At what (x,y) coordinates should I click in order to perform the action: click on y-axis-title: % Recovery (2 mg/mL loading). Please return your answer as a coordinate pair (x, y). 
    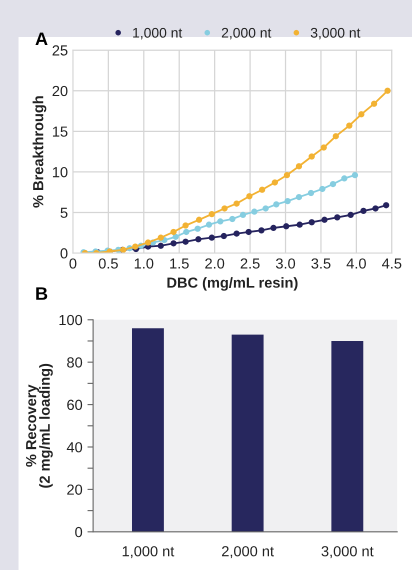
    Looking at the image, I should click on (39, 426).